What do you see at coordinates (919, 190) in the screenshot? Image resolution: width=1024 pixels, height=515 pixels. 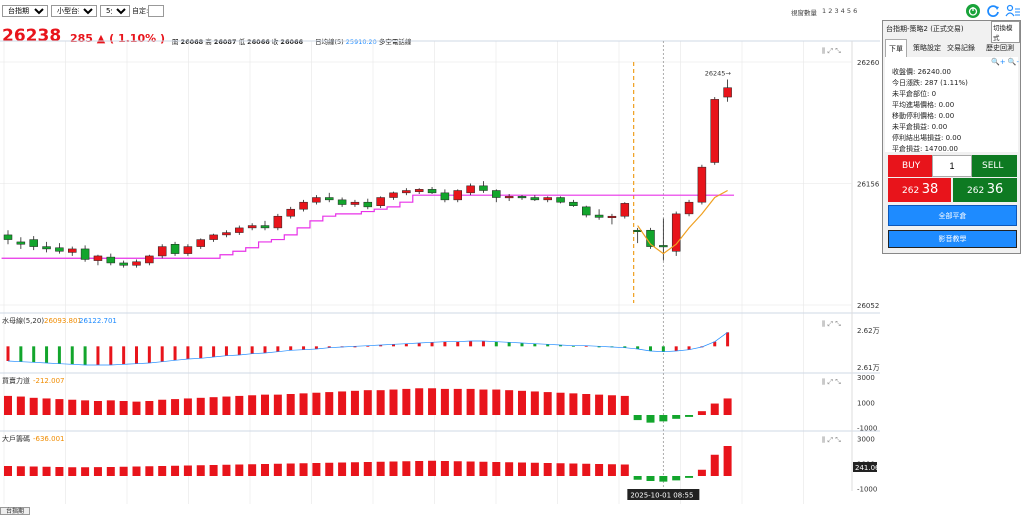 I see `buy-price-button: 262 38` at bounding box center [919, 190].